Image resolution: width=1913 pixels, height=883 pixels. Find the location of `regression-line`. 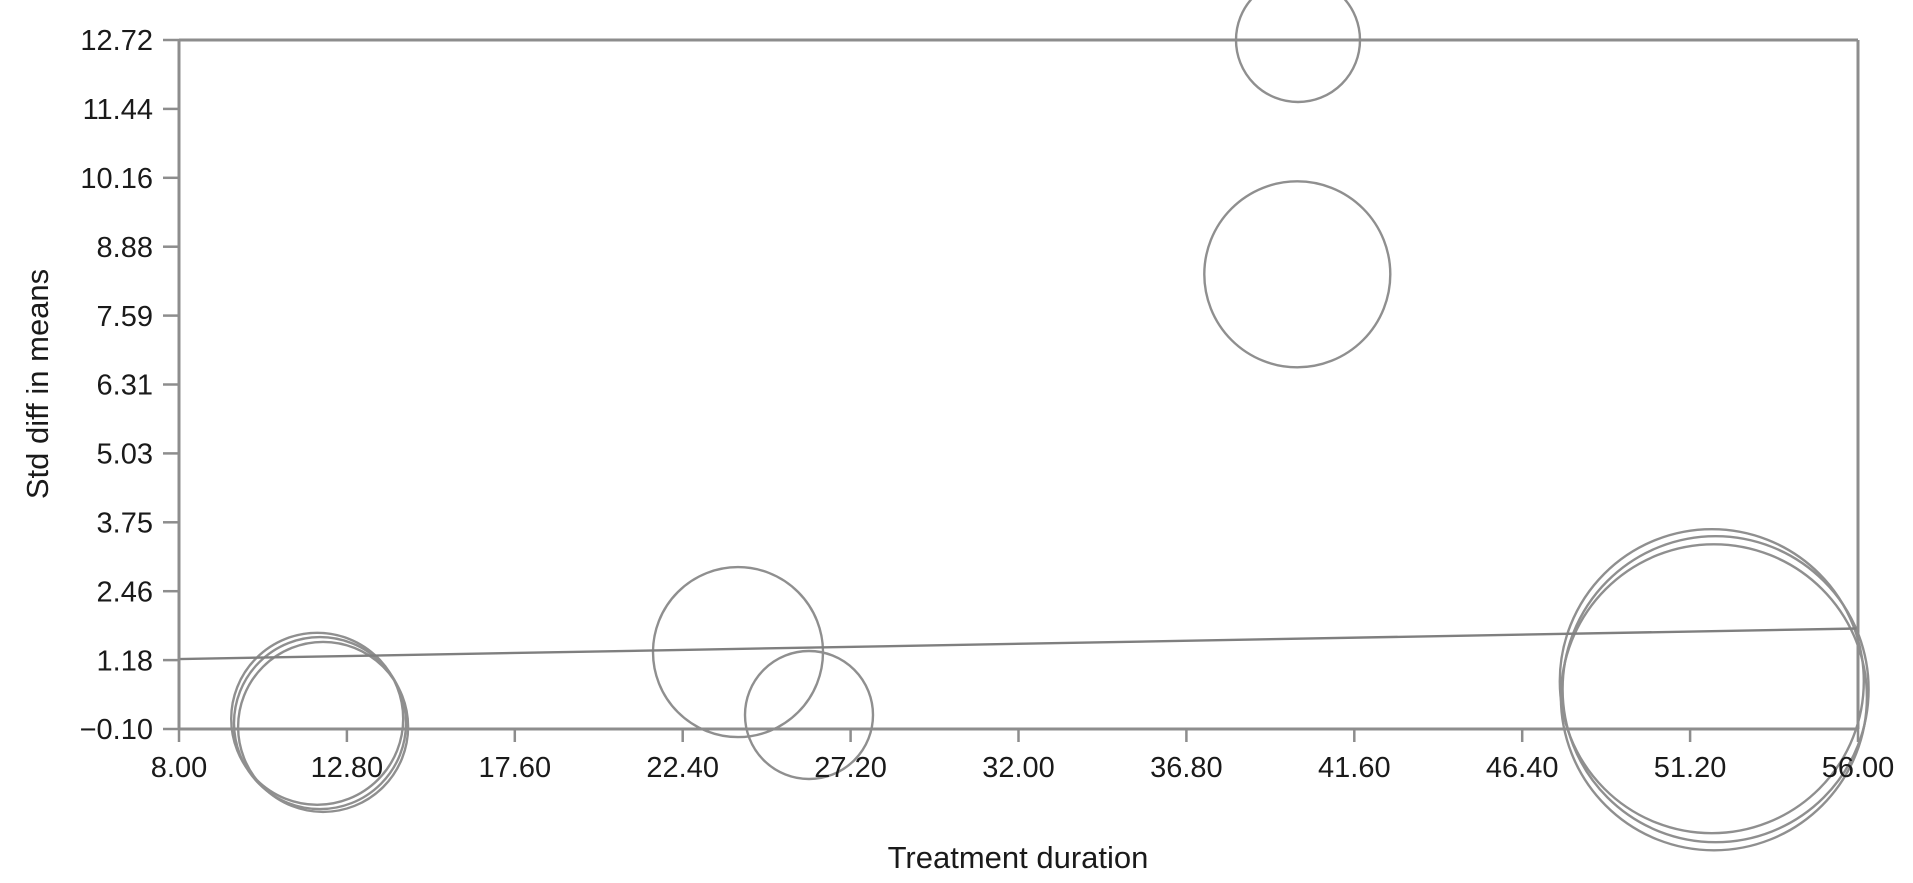

regression-line is located at coordinates (1018, 644).